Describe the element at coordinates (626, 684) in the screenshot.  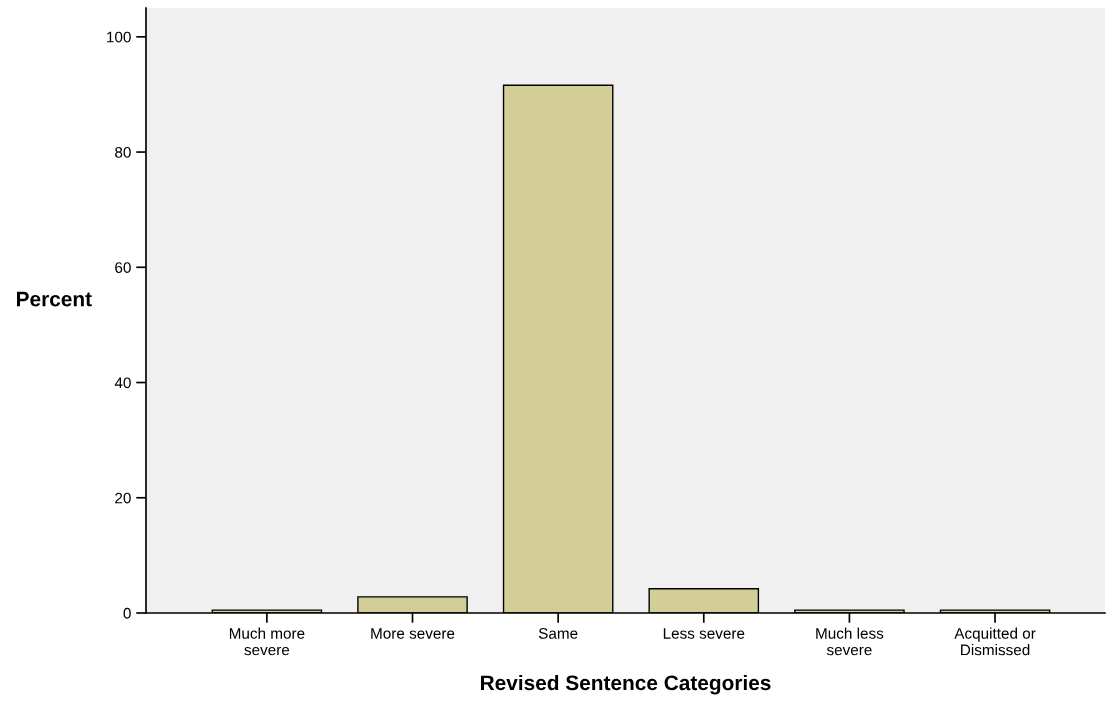
I see `x-axis-title: Revised Sentence Categories` at that location.